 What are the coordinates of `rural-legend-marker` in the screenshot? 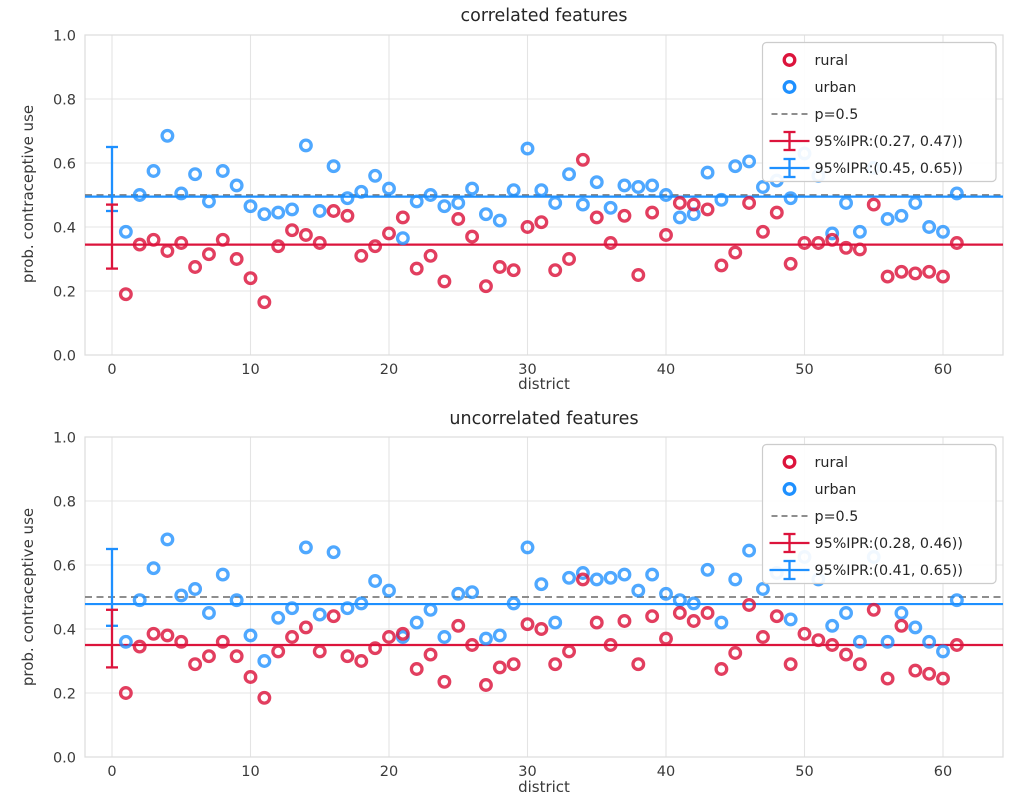 It's located at (789, 60).